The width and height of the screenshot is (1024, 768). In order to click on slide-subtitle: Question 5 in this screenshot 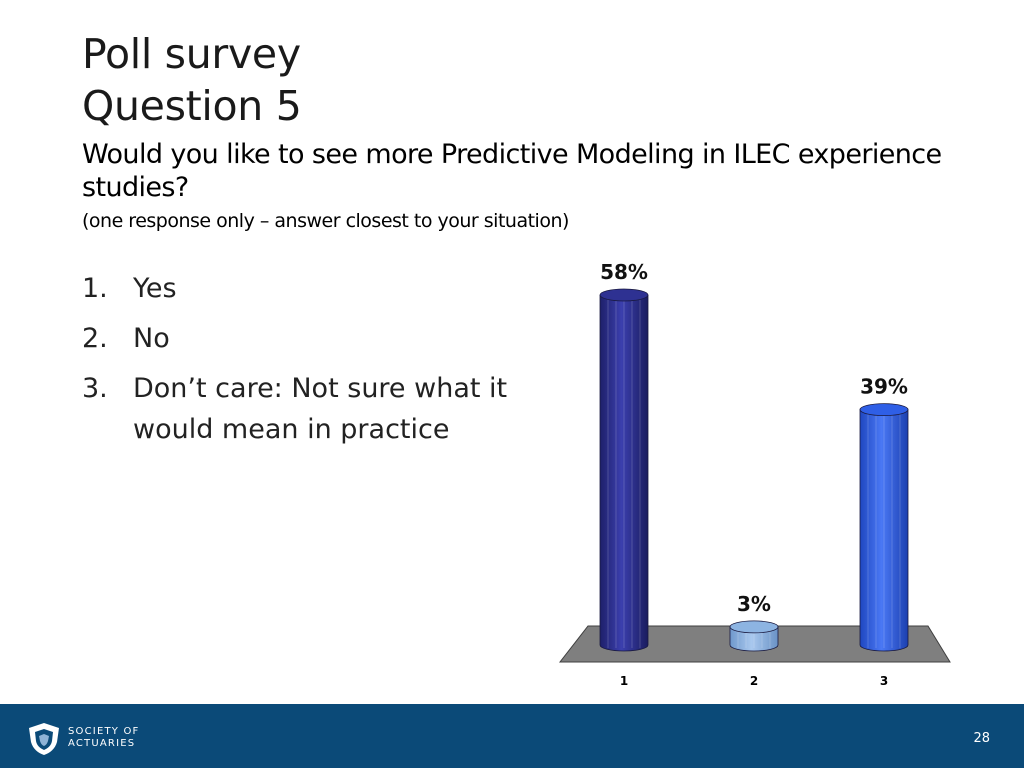, I will do `click(192, 106)`.